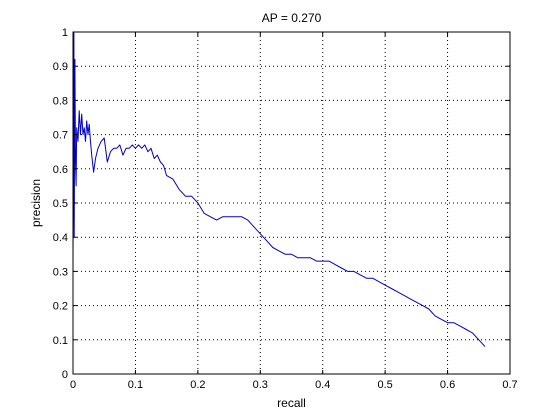 This screenshot has height=420, width=560. I want to click on y-tick-label: 0.7, so click(60, 136).